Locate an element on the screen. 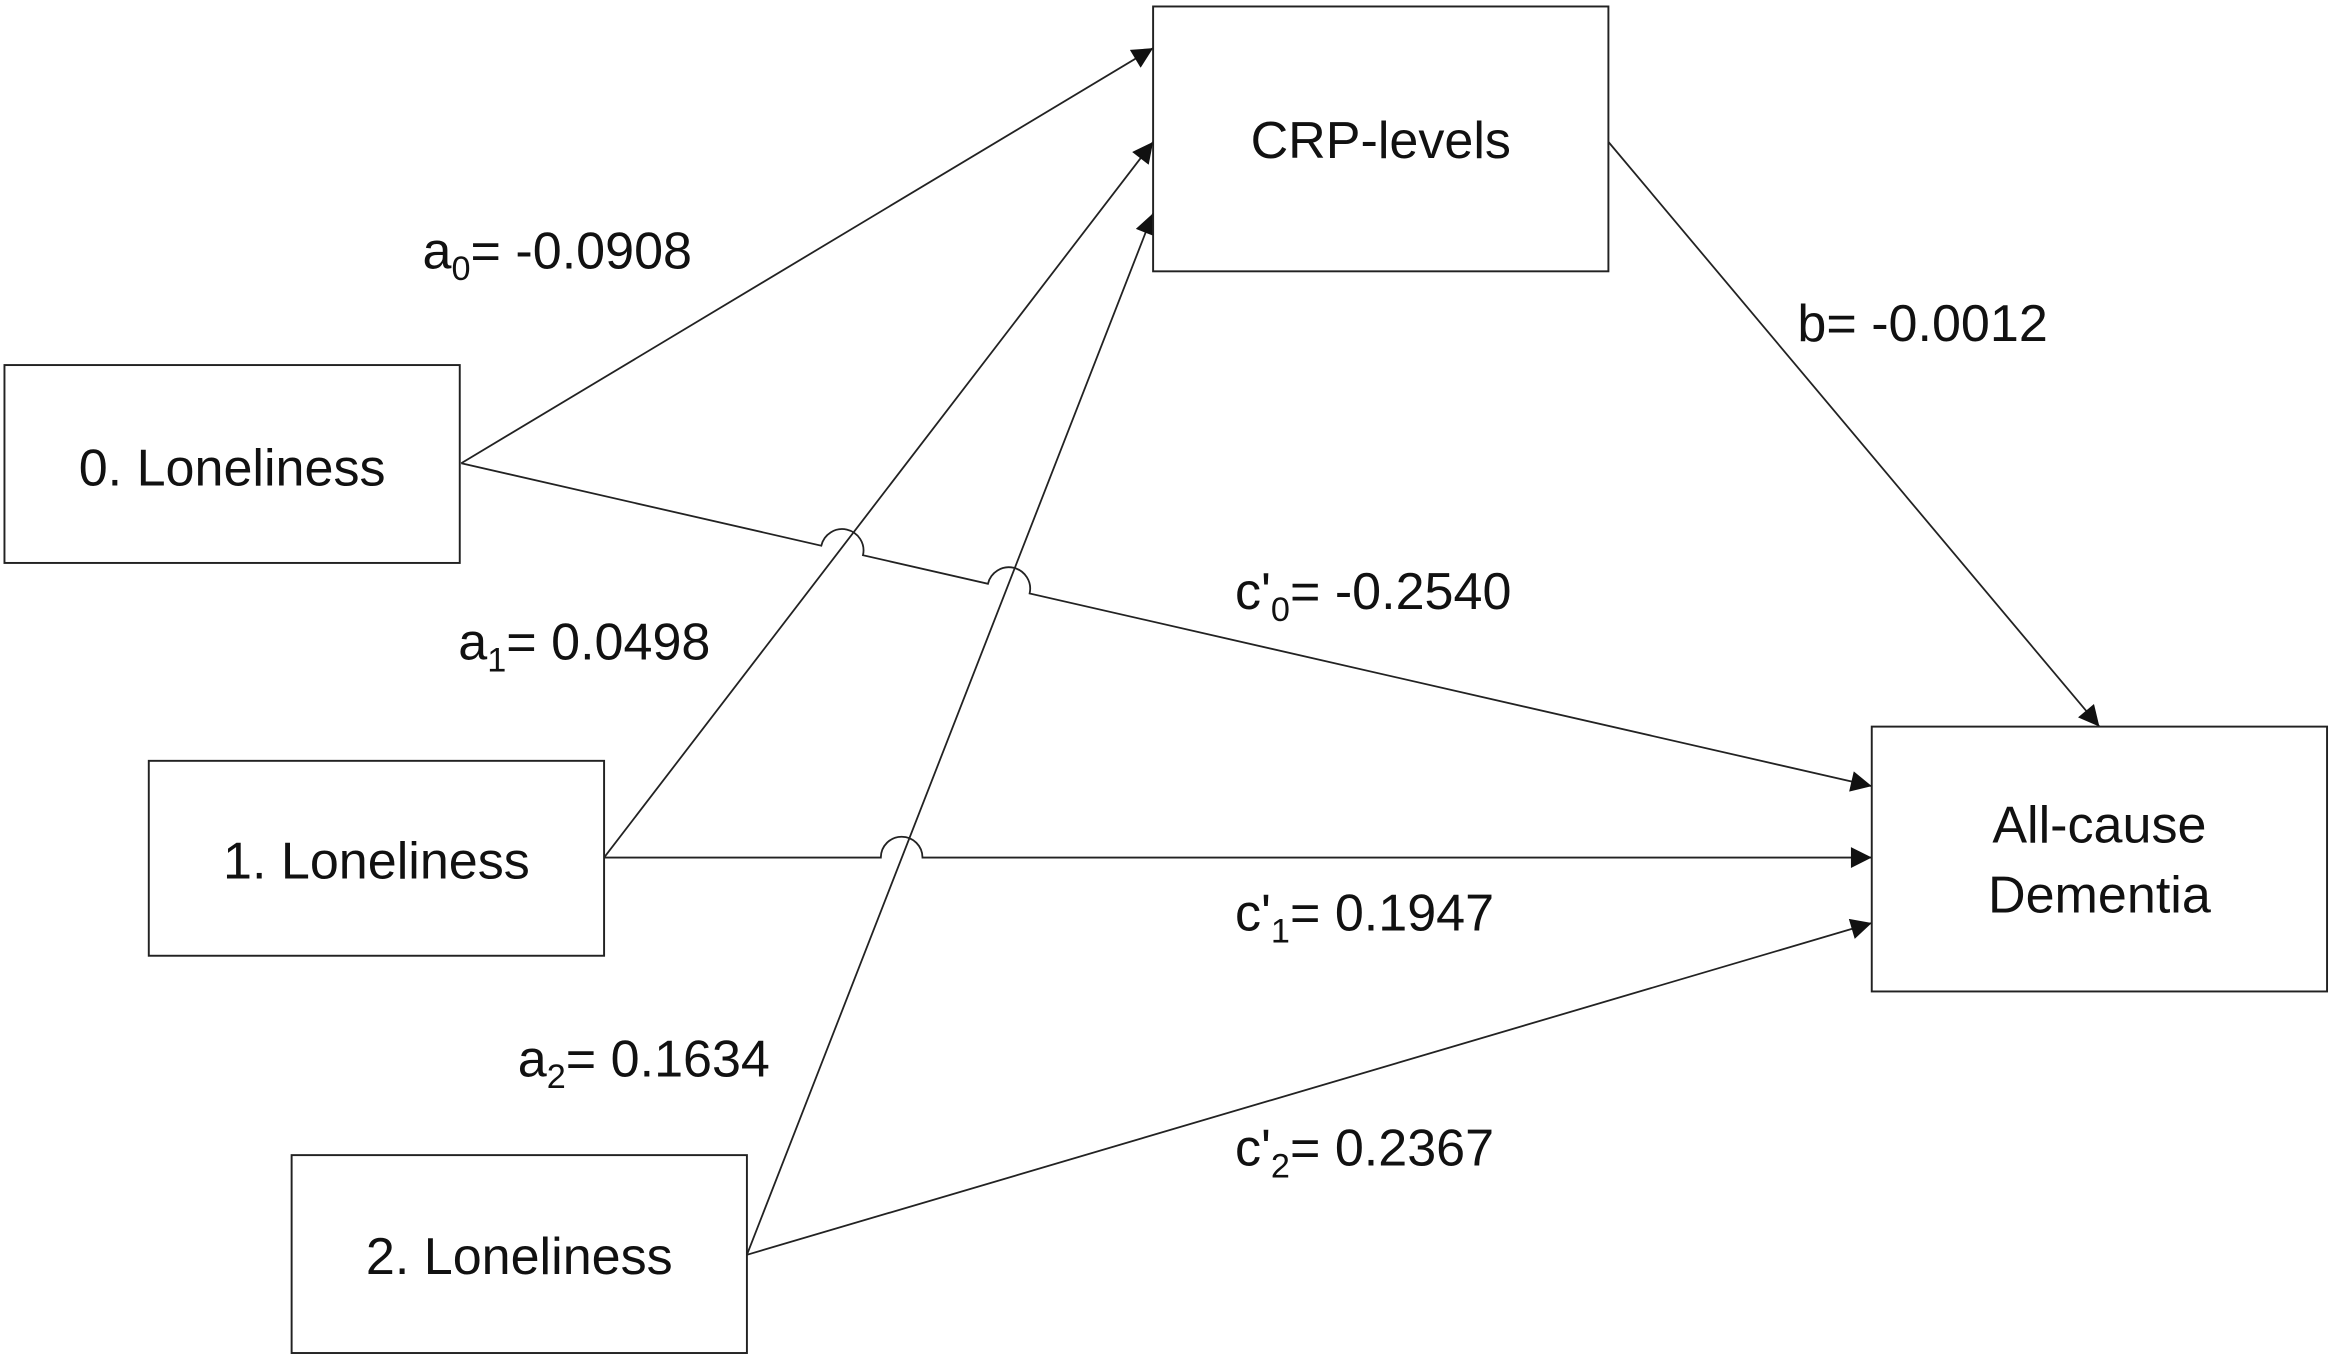 This screenshot has height=1358, width=2333. label-a1: a1= 0.0498 is located at coordinates (584, 647).